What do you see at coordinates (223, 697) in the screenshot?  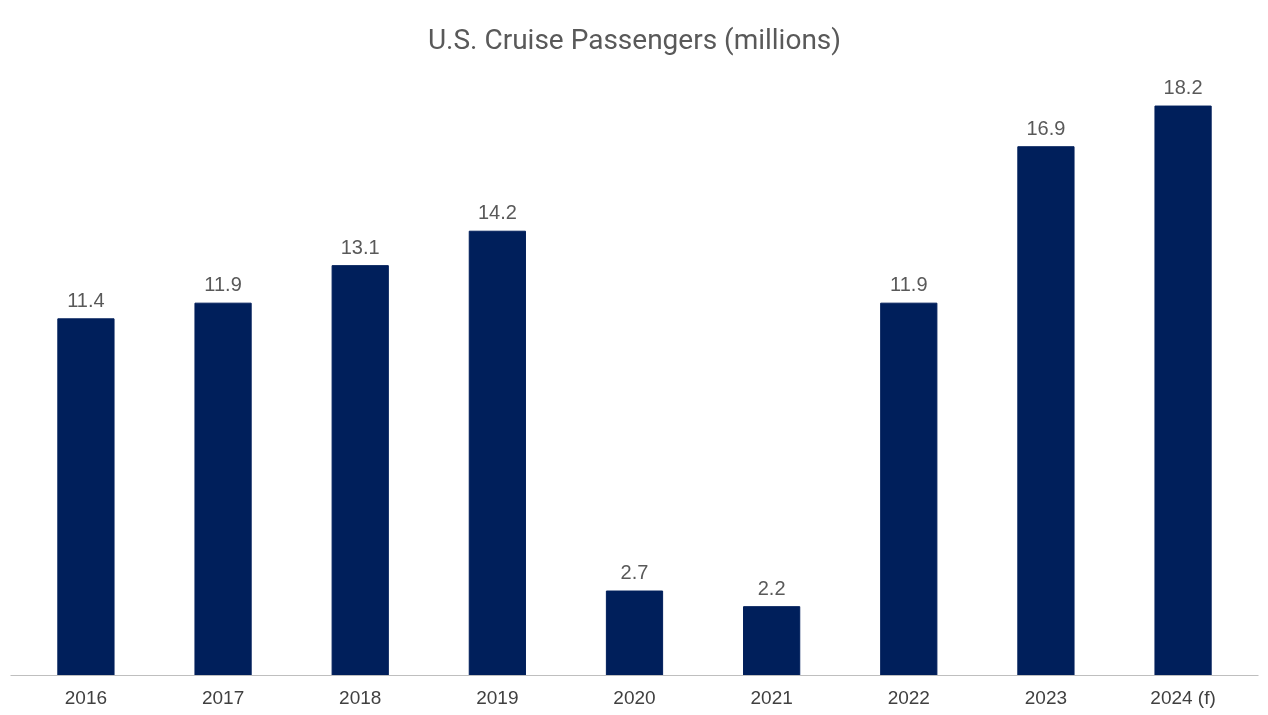 I see `x-tick-label: 2017` at bounding box center [223, 697].